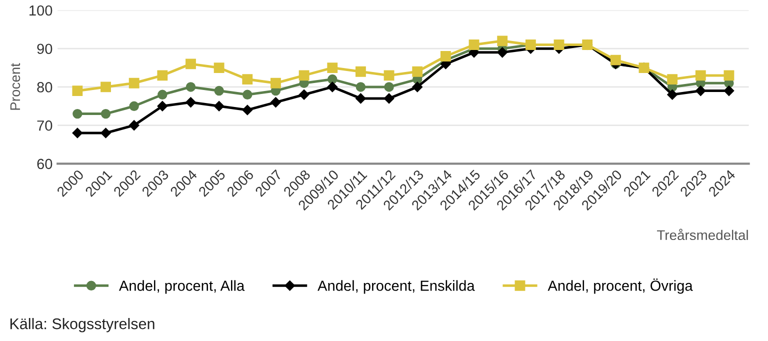  I want to click on y-tick-label: 80, so click(44, 87).